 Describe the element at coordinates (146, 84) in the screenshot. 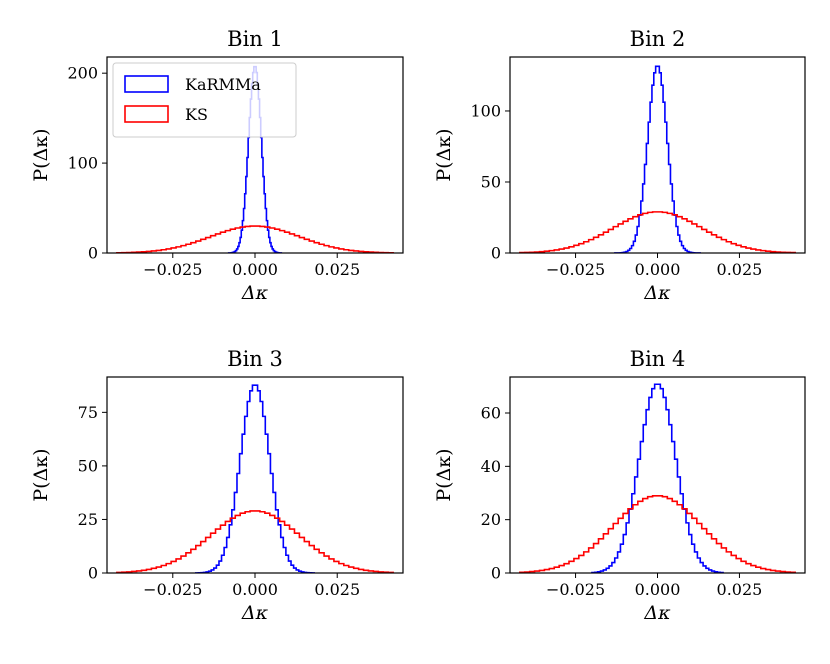

I see `legend-swatch-karmma` at that location.